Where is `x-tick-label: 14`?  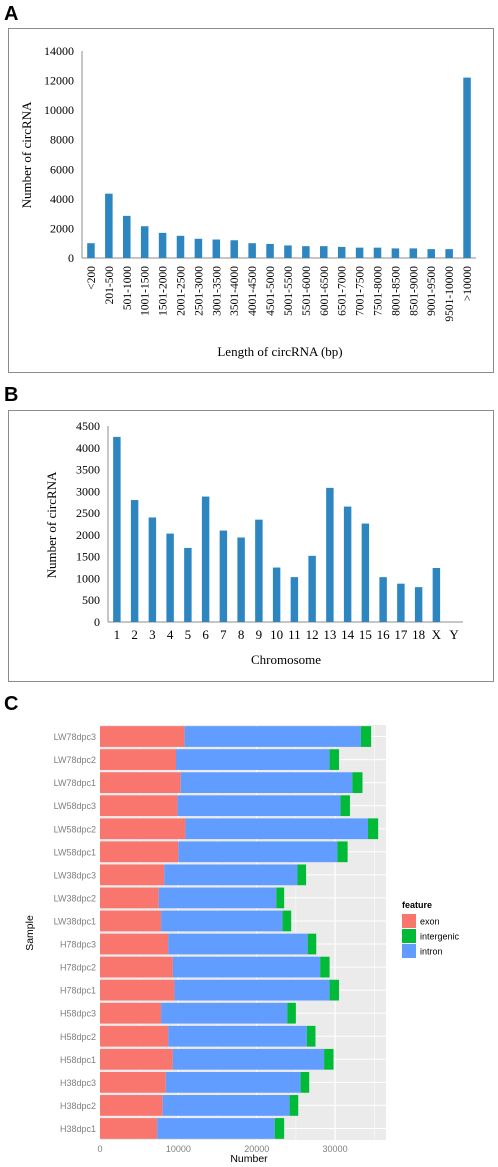
x-tick-label: 14 is located at coordinates (348, 634).